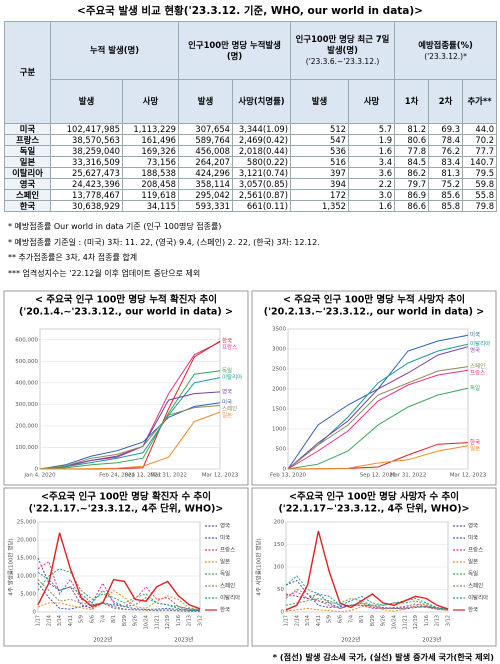 The width and height of the screenshot is (500, 664). Describe the element at coordinates (26, 426) in the screenshot. I see `y-tick-label: 200,000` at that location.